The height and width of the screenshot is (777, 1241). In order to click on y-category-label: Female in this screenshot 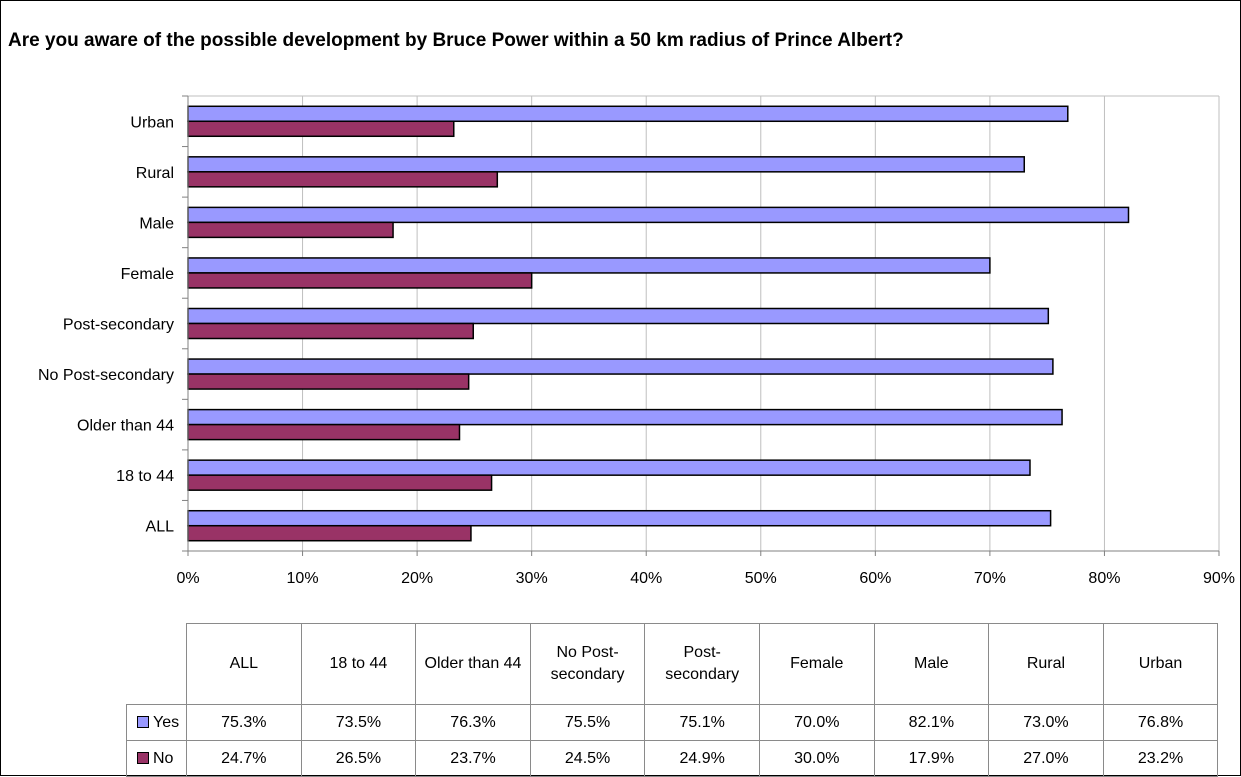, I will do `click(147, 274)`.